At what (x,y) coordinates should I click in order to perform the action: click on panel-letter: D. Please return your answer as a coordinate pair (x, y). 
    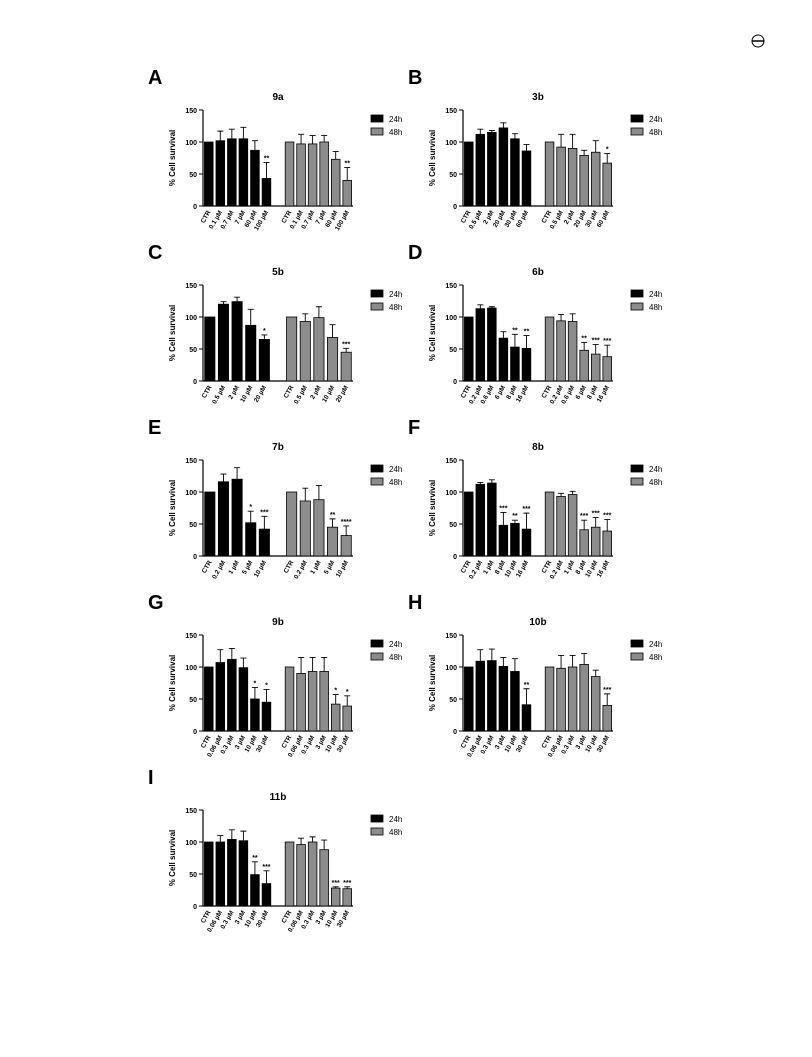
    Looking at the image, I should click on (415, 253).